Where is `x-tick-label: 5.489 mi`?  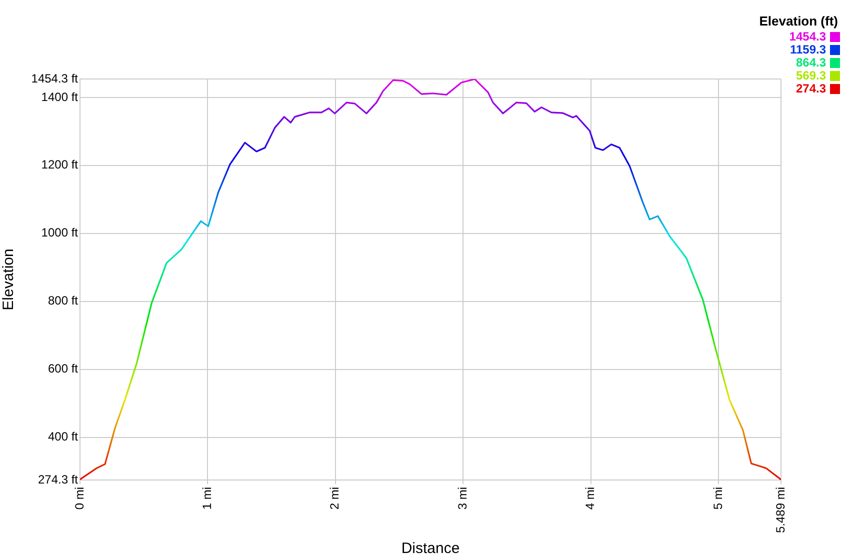
x-tick-label: 5.489 mi is located at coordinates (780, 510).